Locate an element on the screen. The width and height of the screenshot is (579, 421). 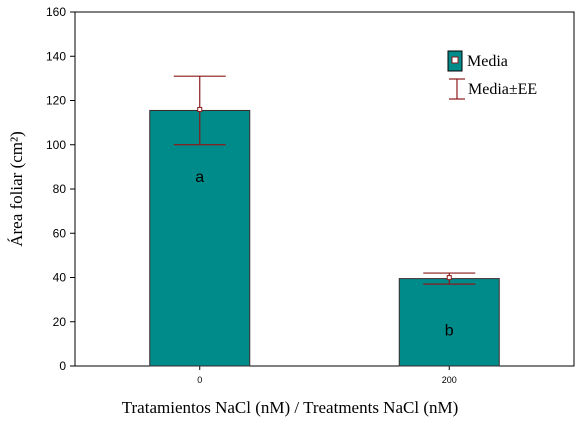
x-tick-label: 0 is located at coordinates (199, 380).